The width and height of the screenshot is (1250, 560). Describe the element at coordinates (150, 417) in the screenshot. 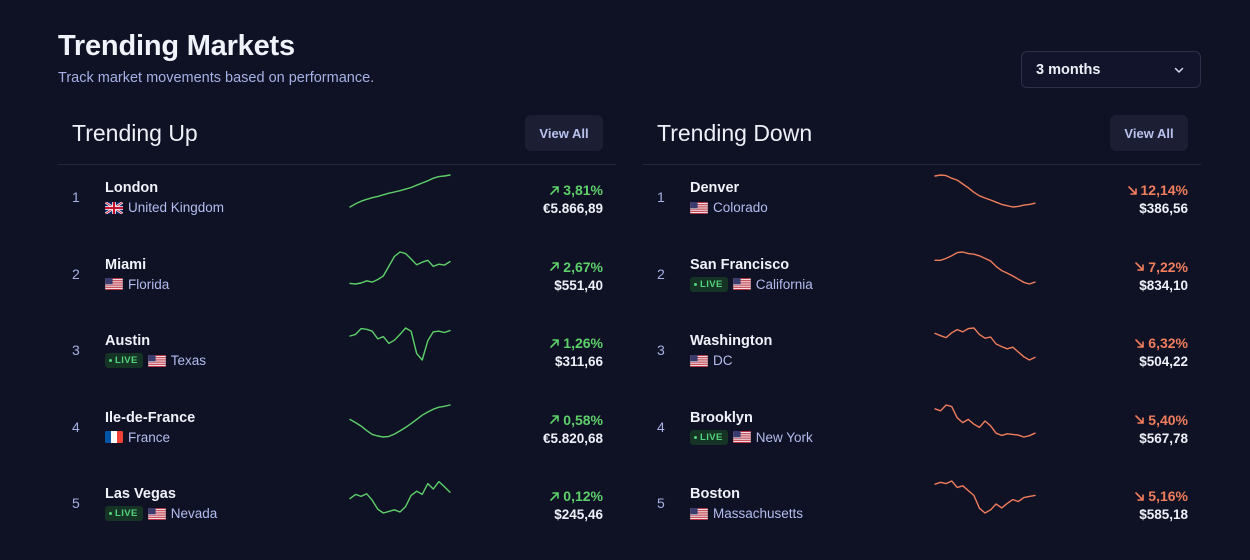

I see `market-name: Ile-de-France` at that location.